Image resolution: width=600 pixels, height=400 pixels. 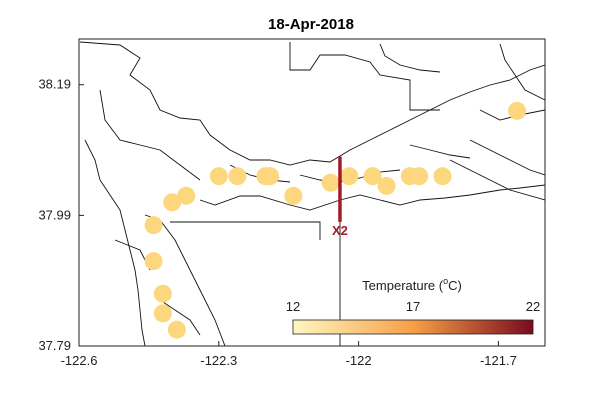 I want to click on y-axis: 37.79 37.99 38.19, so click(x=61, y=215).